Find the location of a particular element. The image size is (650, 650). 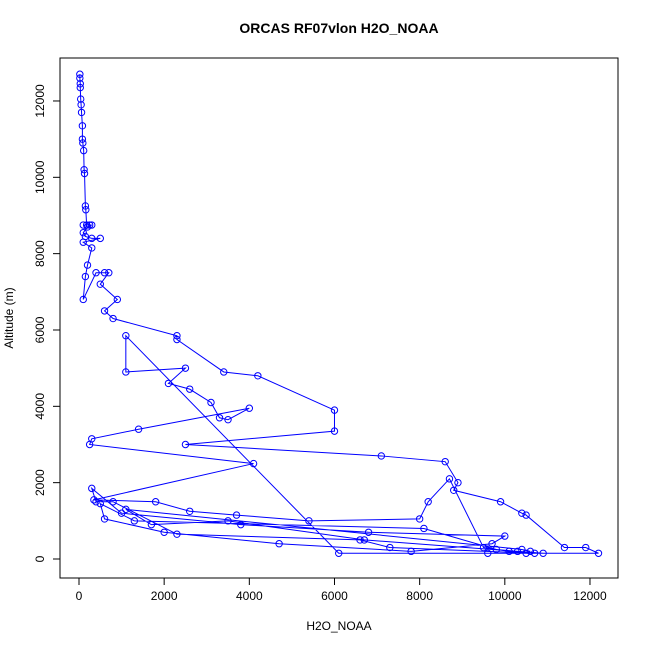

x-tick-label: 10000 is located at coordinates (505, 596).